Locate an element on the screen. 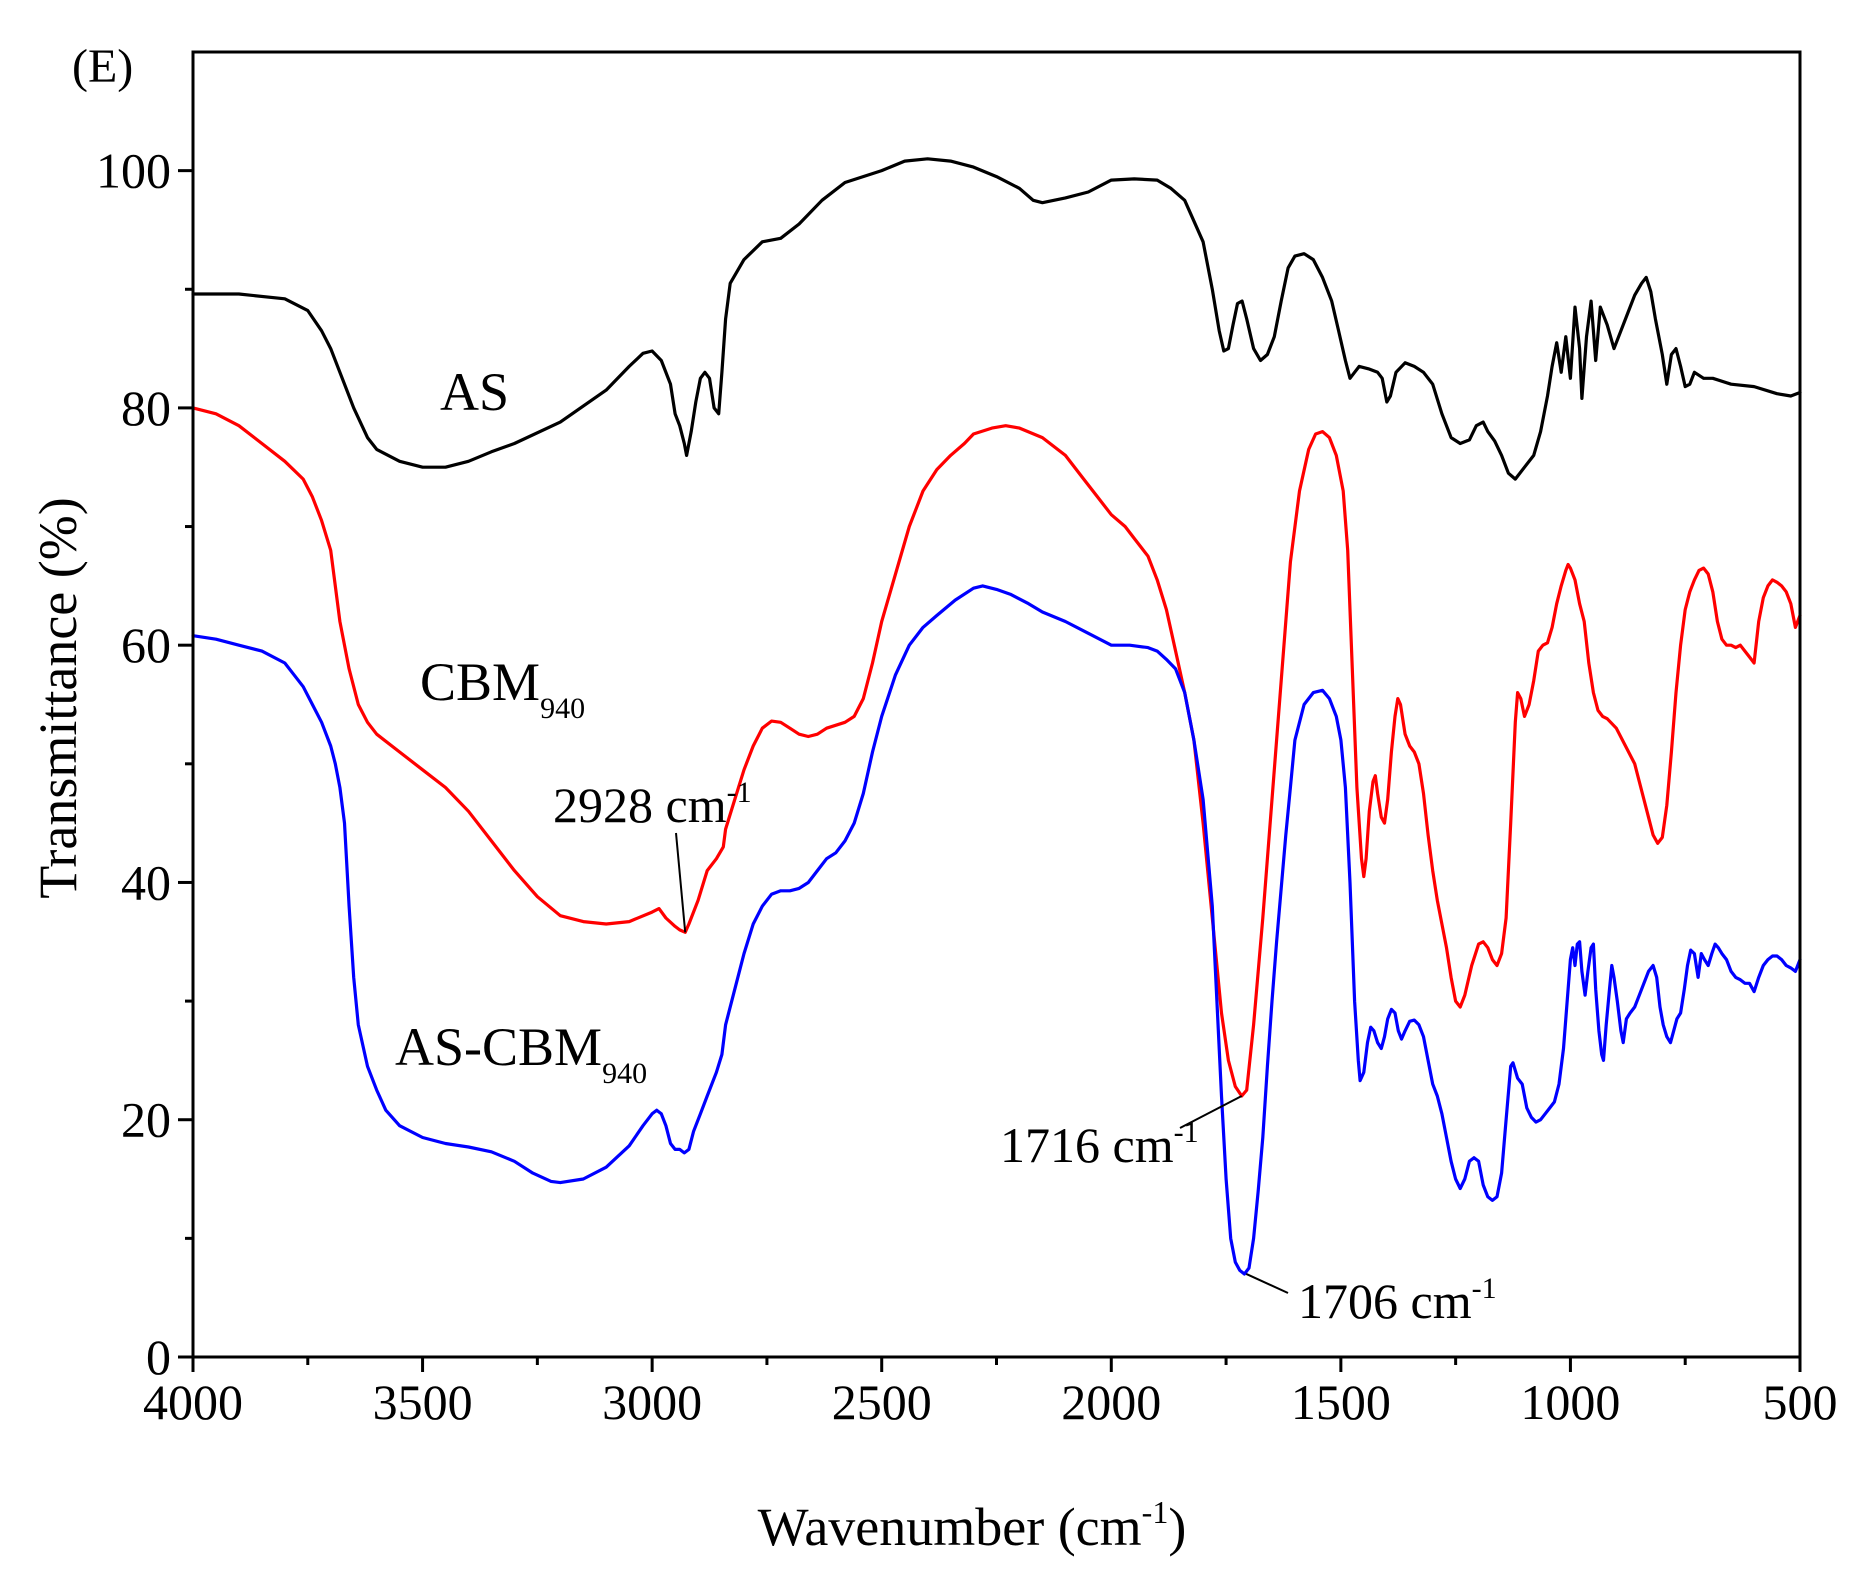 This screenshot has width=1864, height=1574. x-tick-label: 1000 is located at coordinates (1570, 1402).